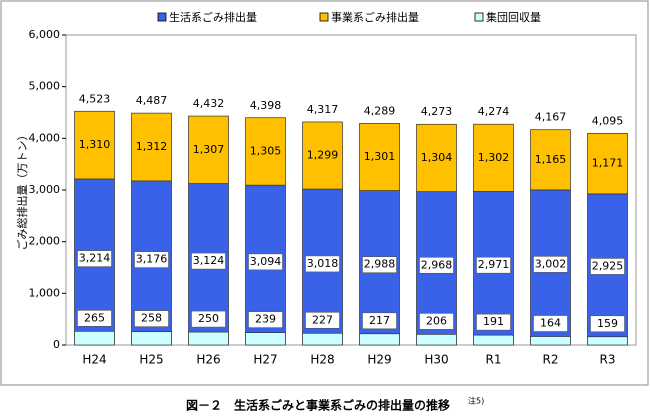 This screenshot has height=418, width=650. What do you see at coordinates (95, 98) in the screenshot?
I see `total-label: 4,523` at bounding box center [95, 98].